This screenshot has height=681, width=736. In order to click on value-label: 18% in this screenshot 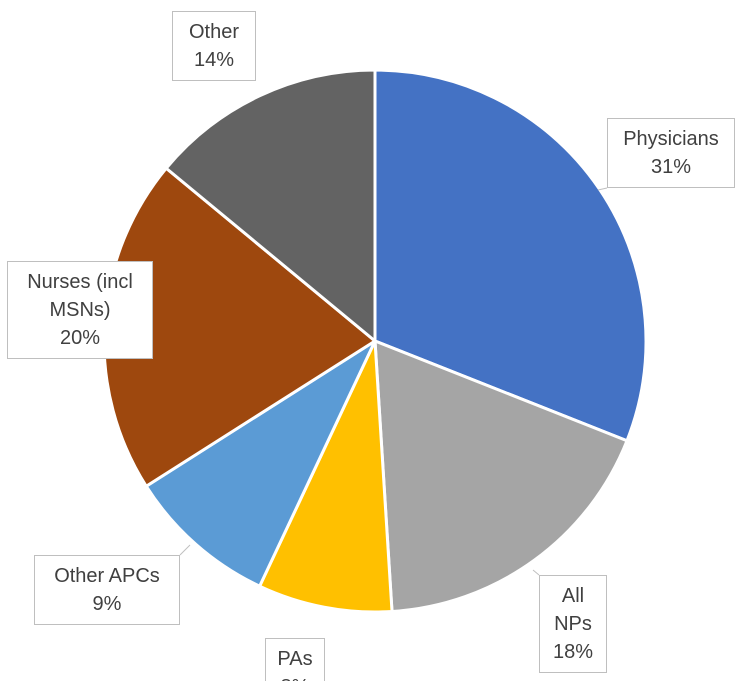, I will do `click(573, 652)`.